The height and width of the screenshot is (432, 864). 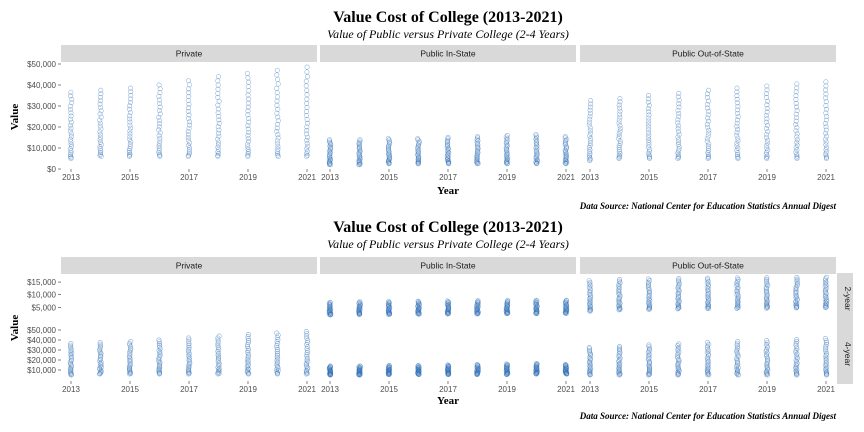 I want to click on chart2-row1-panel1-point, so click(x=506, y=364).